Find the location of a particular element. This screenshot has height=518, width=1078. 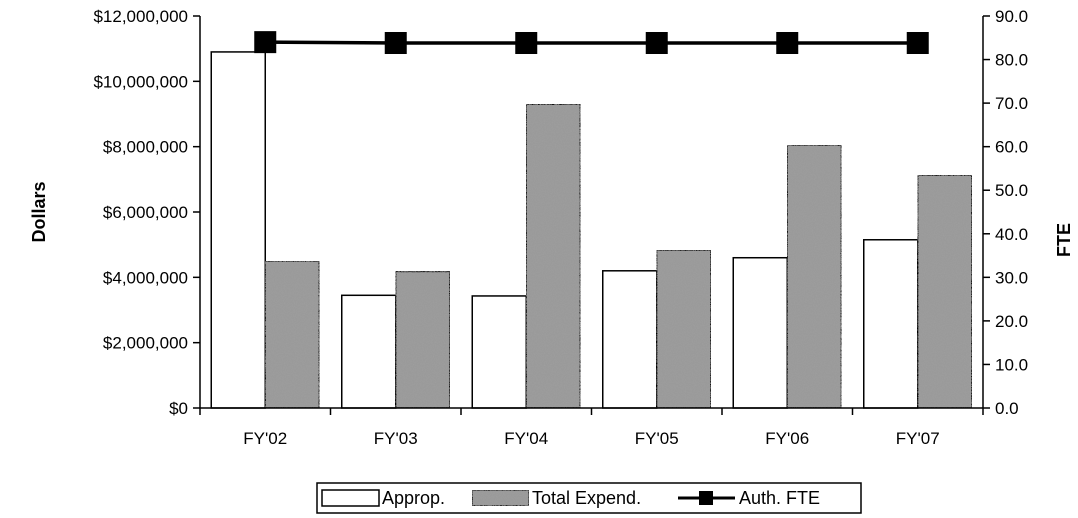

legend-label-approp: Approp. is located at coordinates (413, 498).